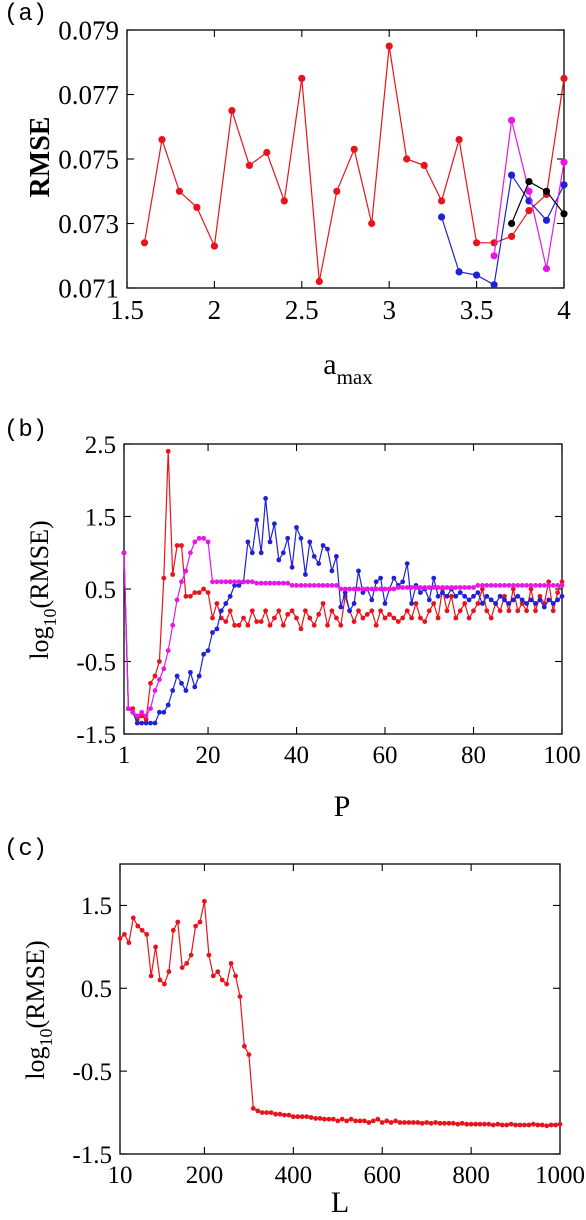 The height and width of the screenshot is (1220, 586). I want to click on x-tick-label-a: 1.5, so click(127, 310).